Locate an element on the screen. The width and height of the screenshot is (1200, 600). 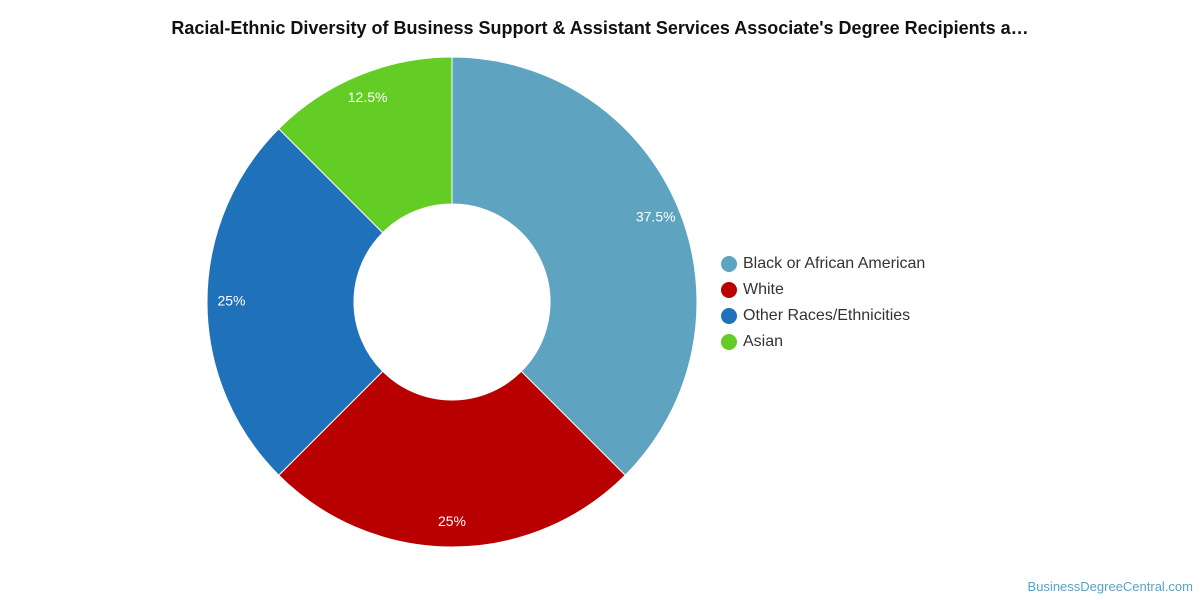
slice-black-or-african-american is located at coordinates (574, 266).